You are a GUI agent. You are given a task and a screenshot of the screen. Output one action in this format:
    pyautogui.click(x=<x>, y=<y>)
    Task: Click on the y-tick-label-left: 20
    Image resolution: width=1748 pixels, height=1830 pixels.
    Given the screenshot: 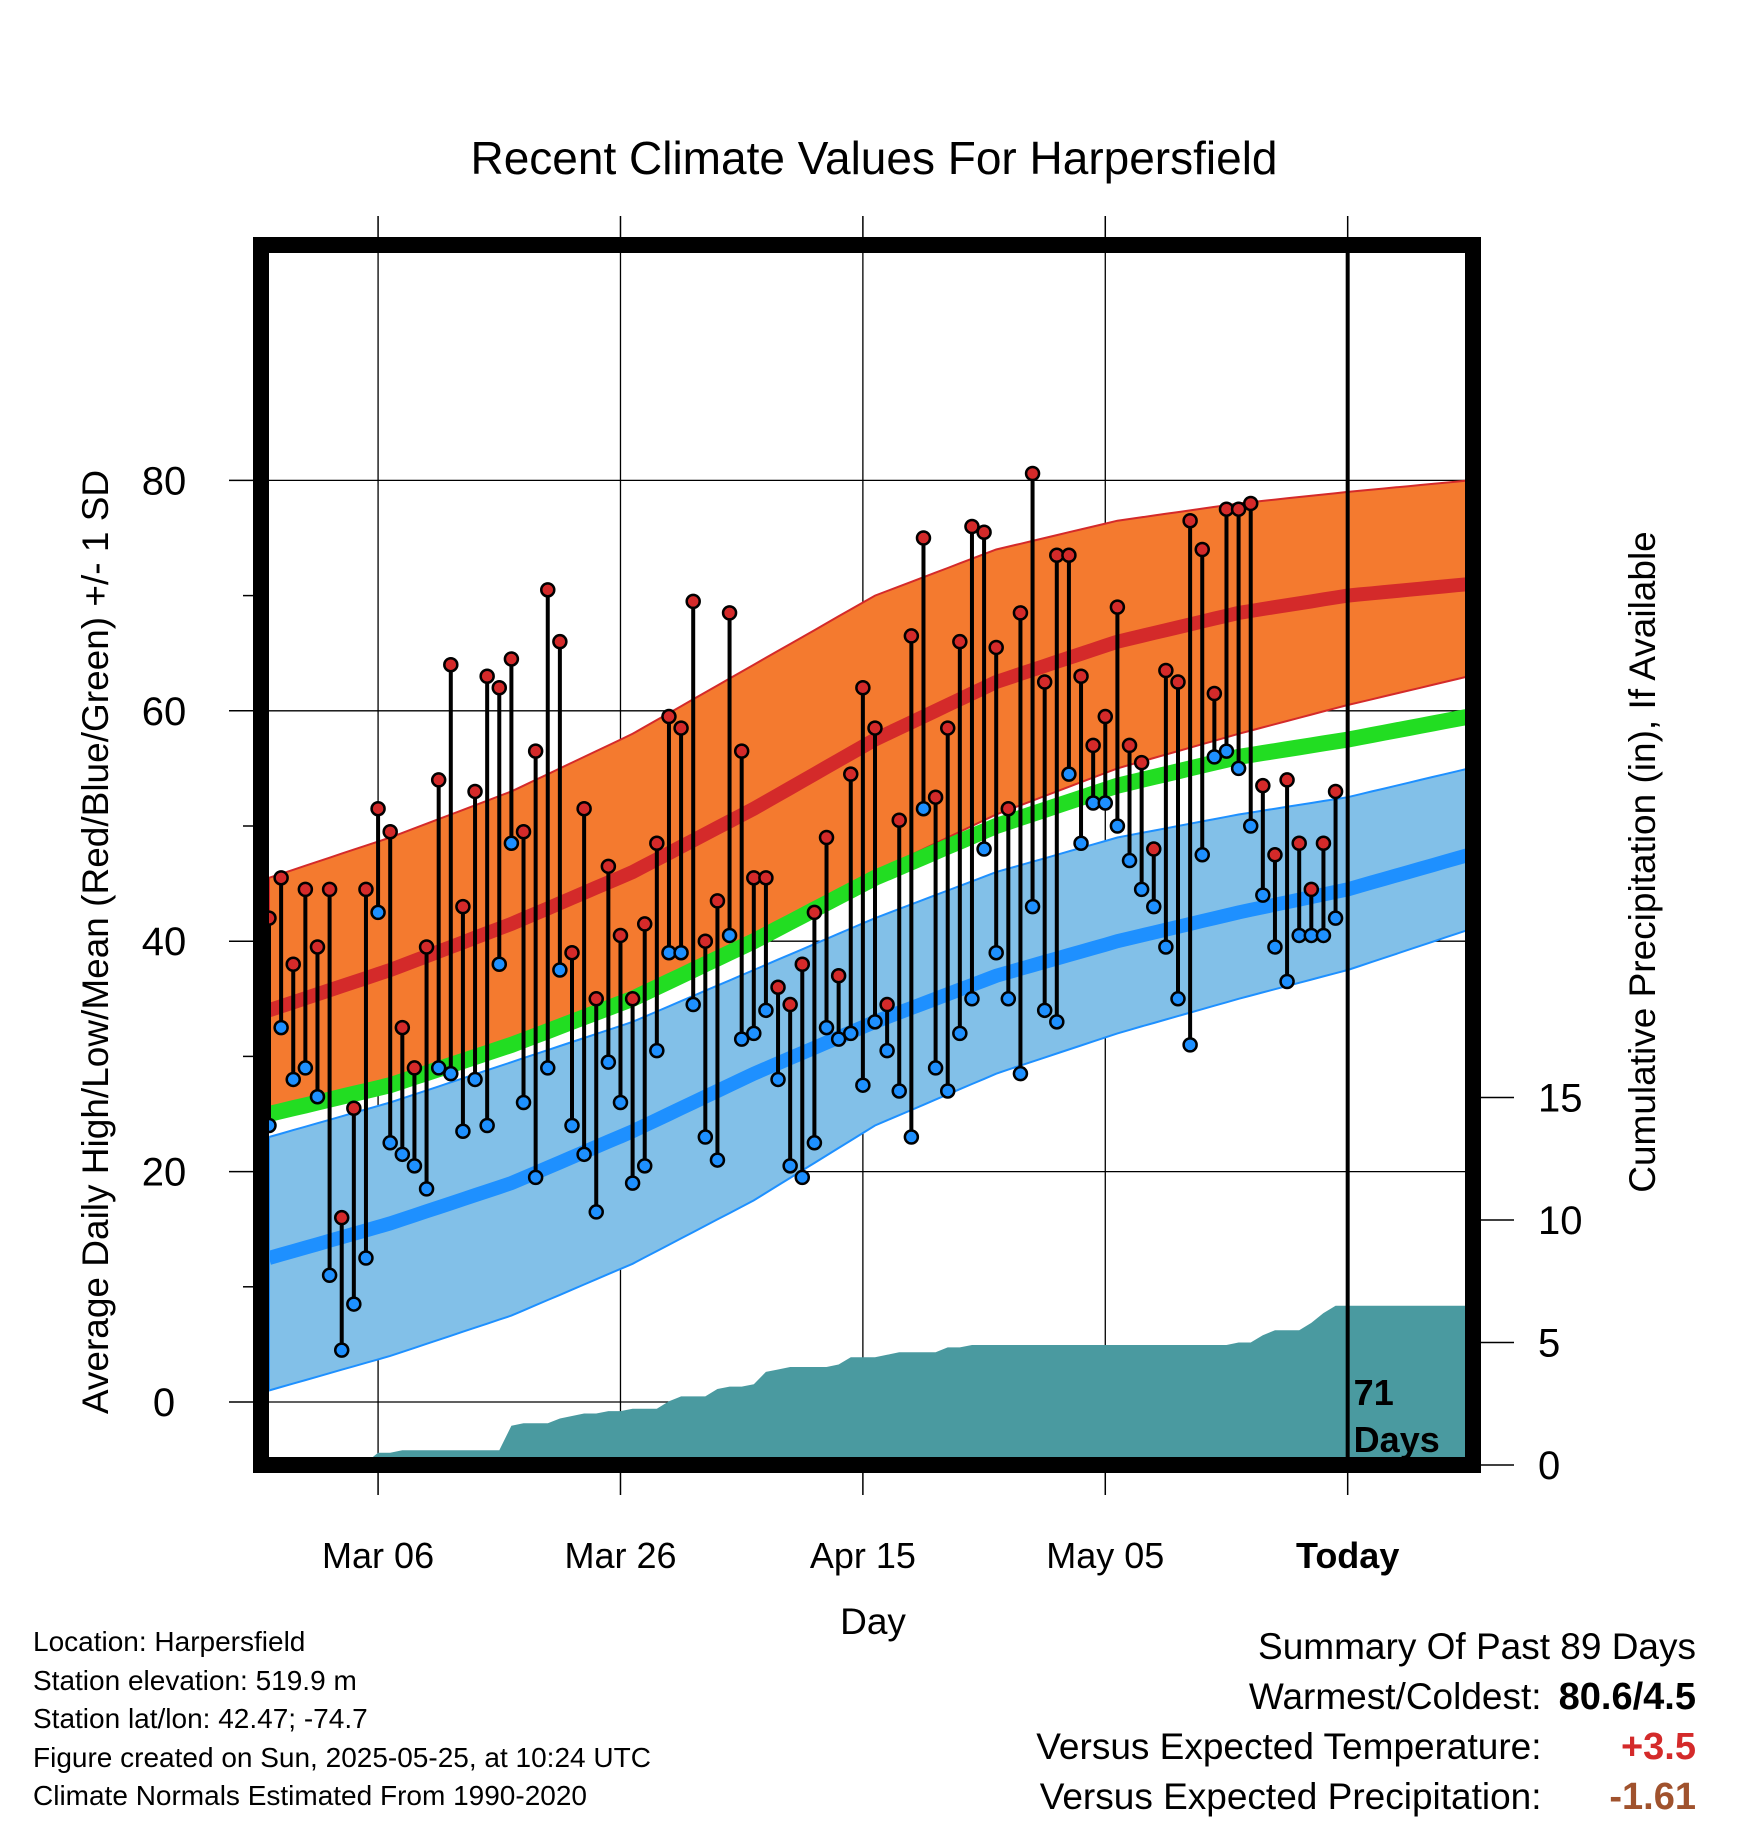 What is the action you would take?
    pyautogui.click(x=164, y=1173)
    